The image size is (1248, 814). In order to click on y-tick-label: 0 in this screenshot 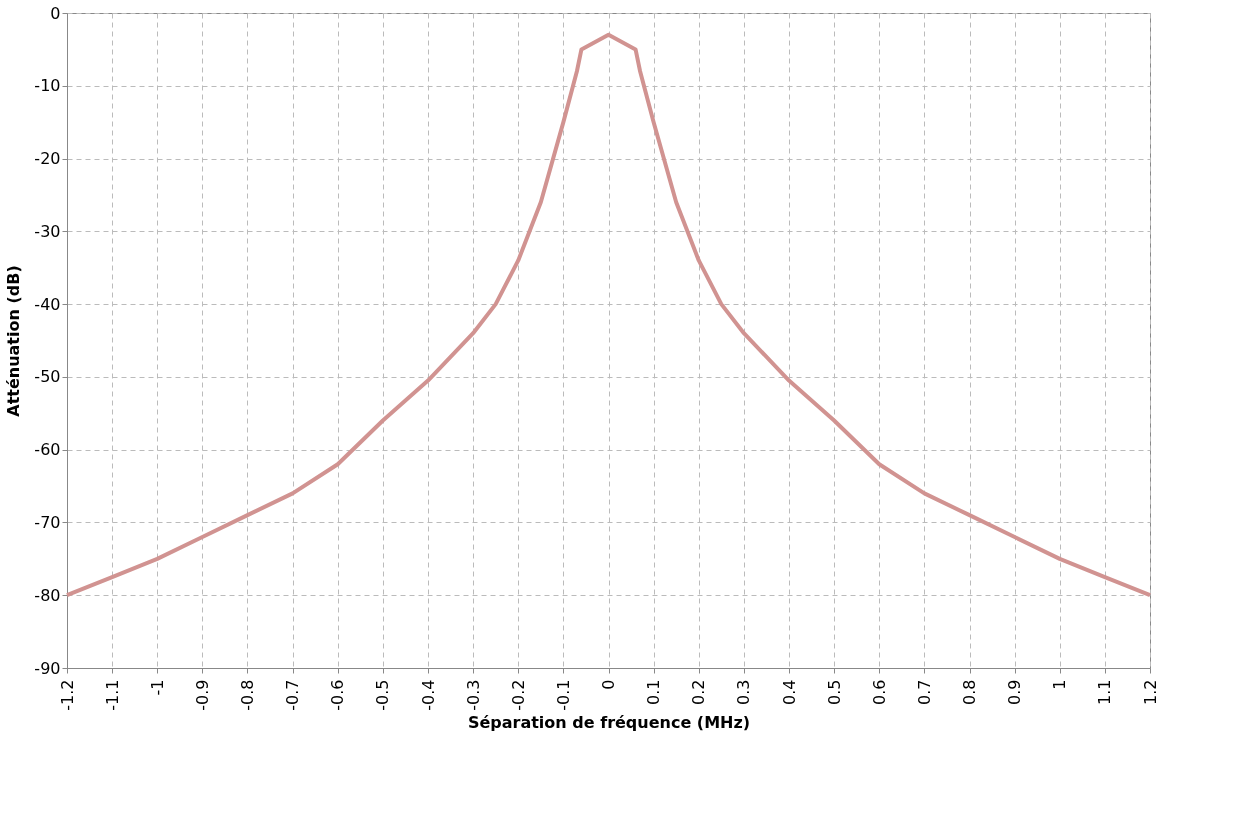, I will do `click(55, 13)`.